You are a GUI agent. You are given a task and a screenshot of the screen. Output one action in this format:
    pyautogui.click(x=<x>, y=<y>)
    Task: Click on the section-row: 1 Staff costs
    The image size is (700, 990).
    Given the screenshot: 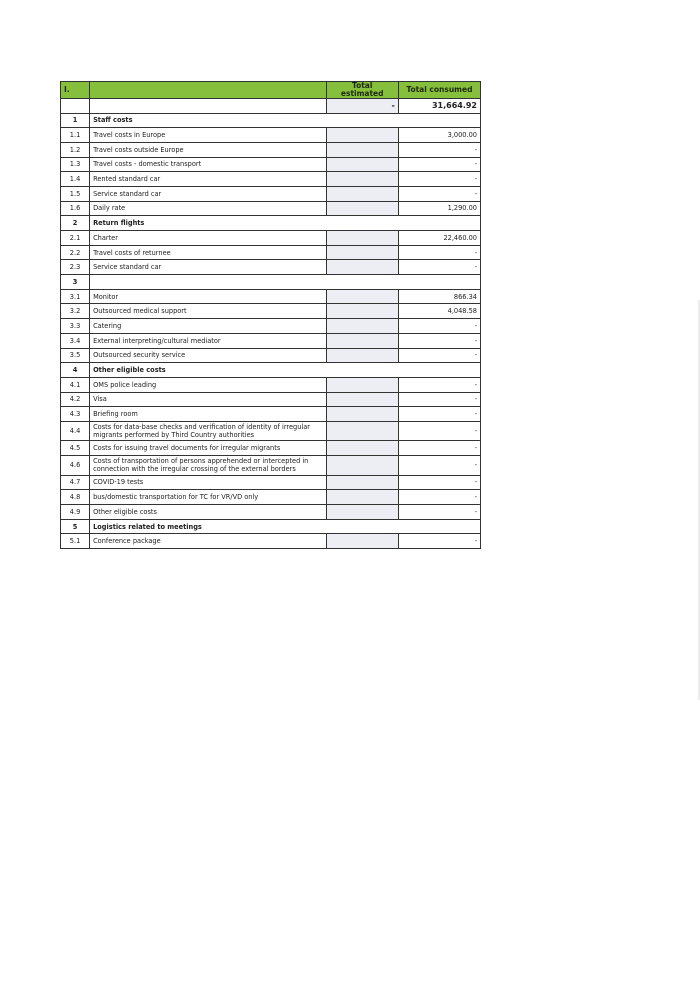 What is the action you would take?
    pyautogui.click(x=270, y=120)
    